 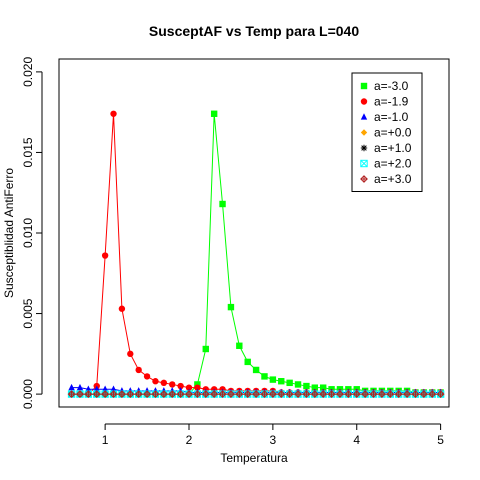 What do you see at coordinates (254, 31) in the screenshot?
I see `chart-title: SusceptAF vs Temp para L=040` at bounding box center [254, 31].